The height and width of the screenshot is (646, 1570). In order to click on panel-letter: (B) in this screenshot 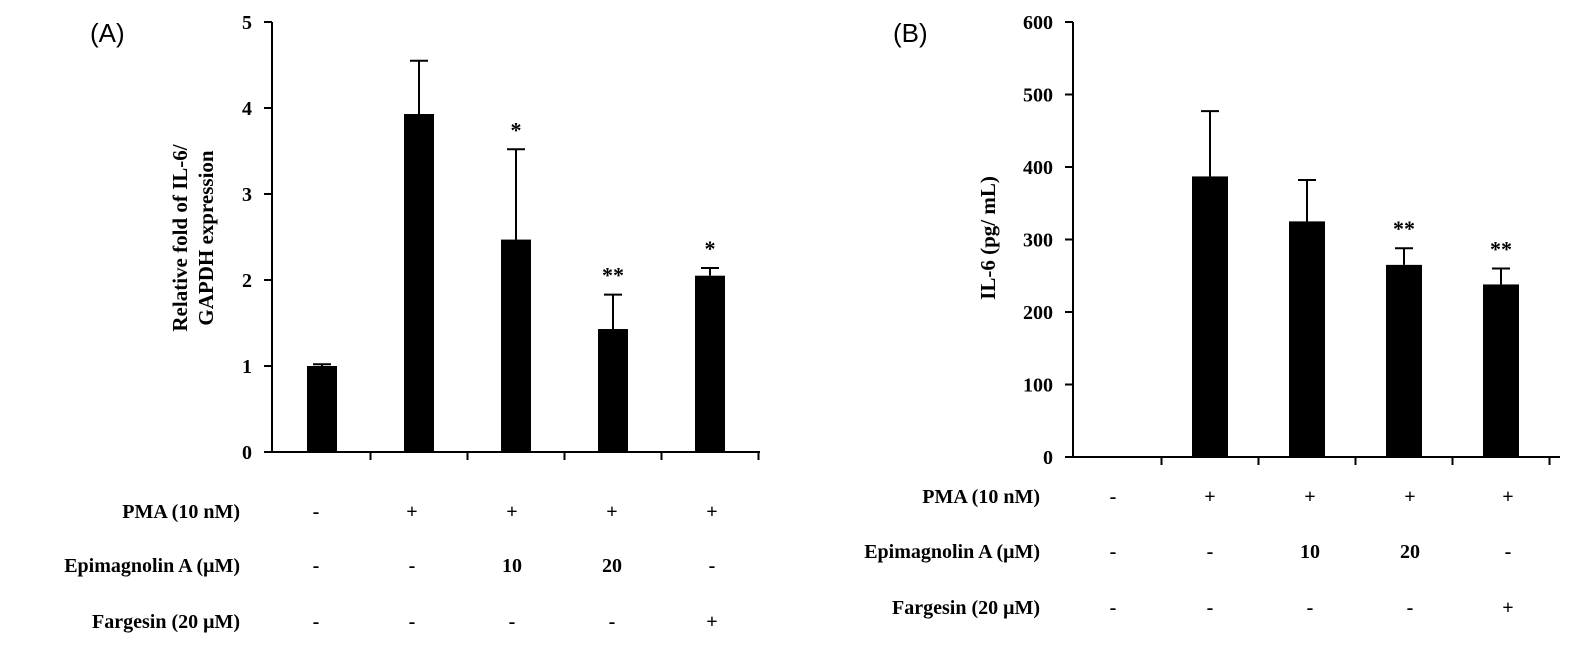, I will do `click(910, 33)`.